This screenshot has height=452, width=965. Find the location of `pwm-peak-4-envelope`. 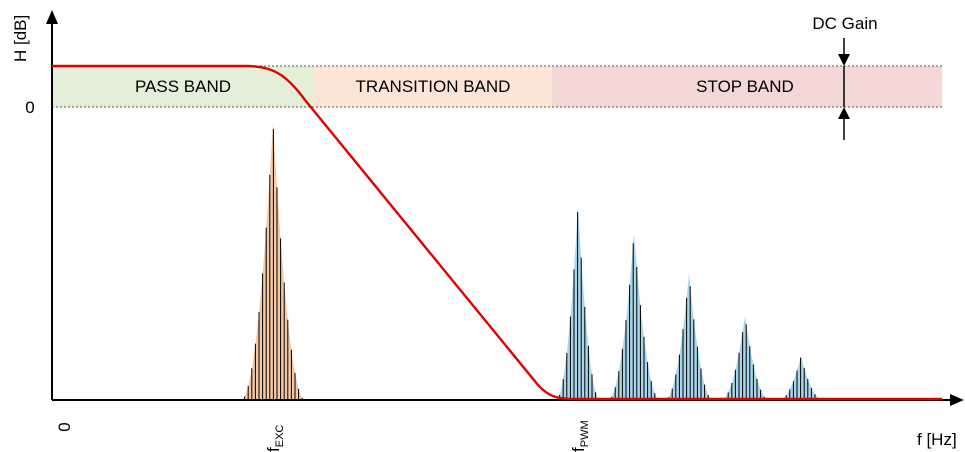

pwm-peak-4-envelope is located at coordinates (745, 358).